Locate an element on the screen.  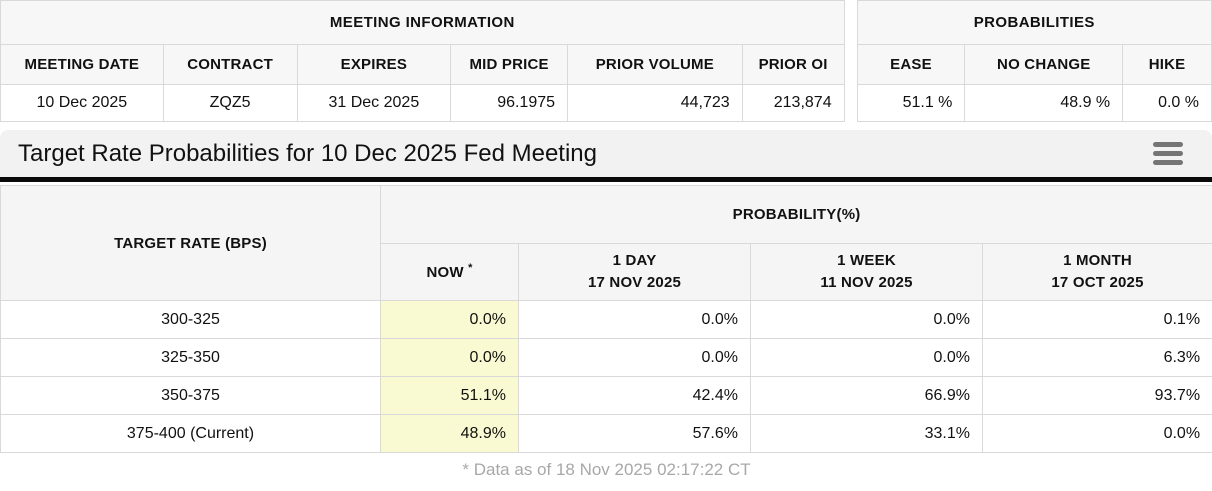
probabilities-title-row: PROBABILITIES is located at coordinates (1034, 22).